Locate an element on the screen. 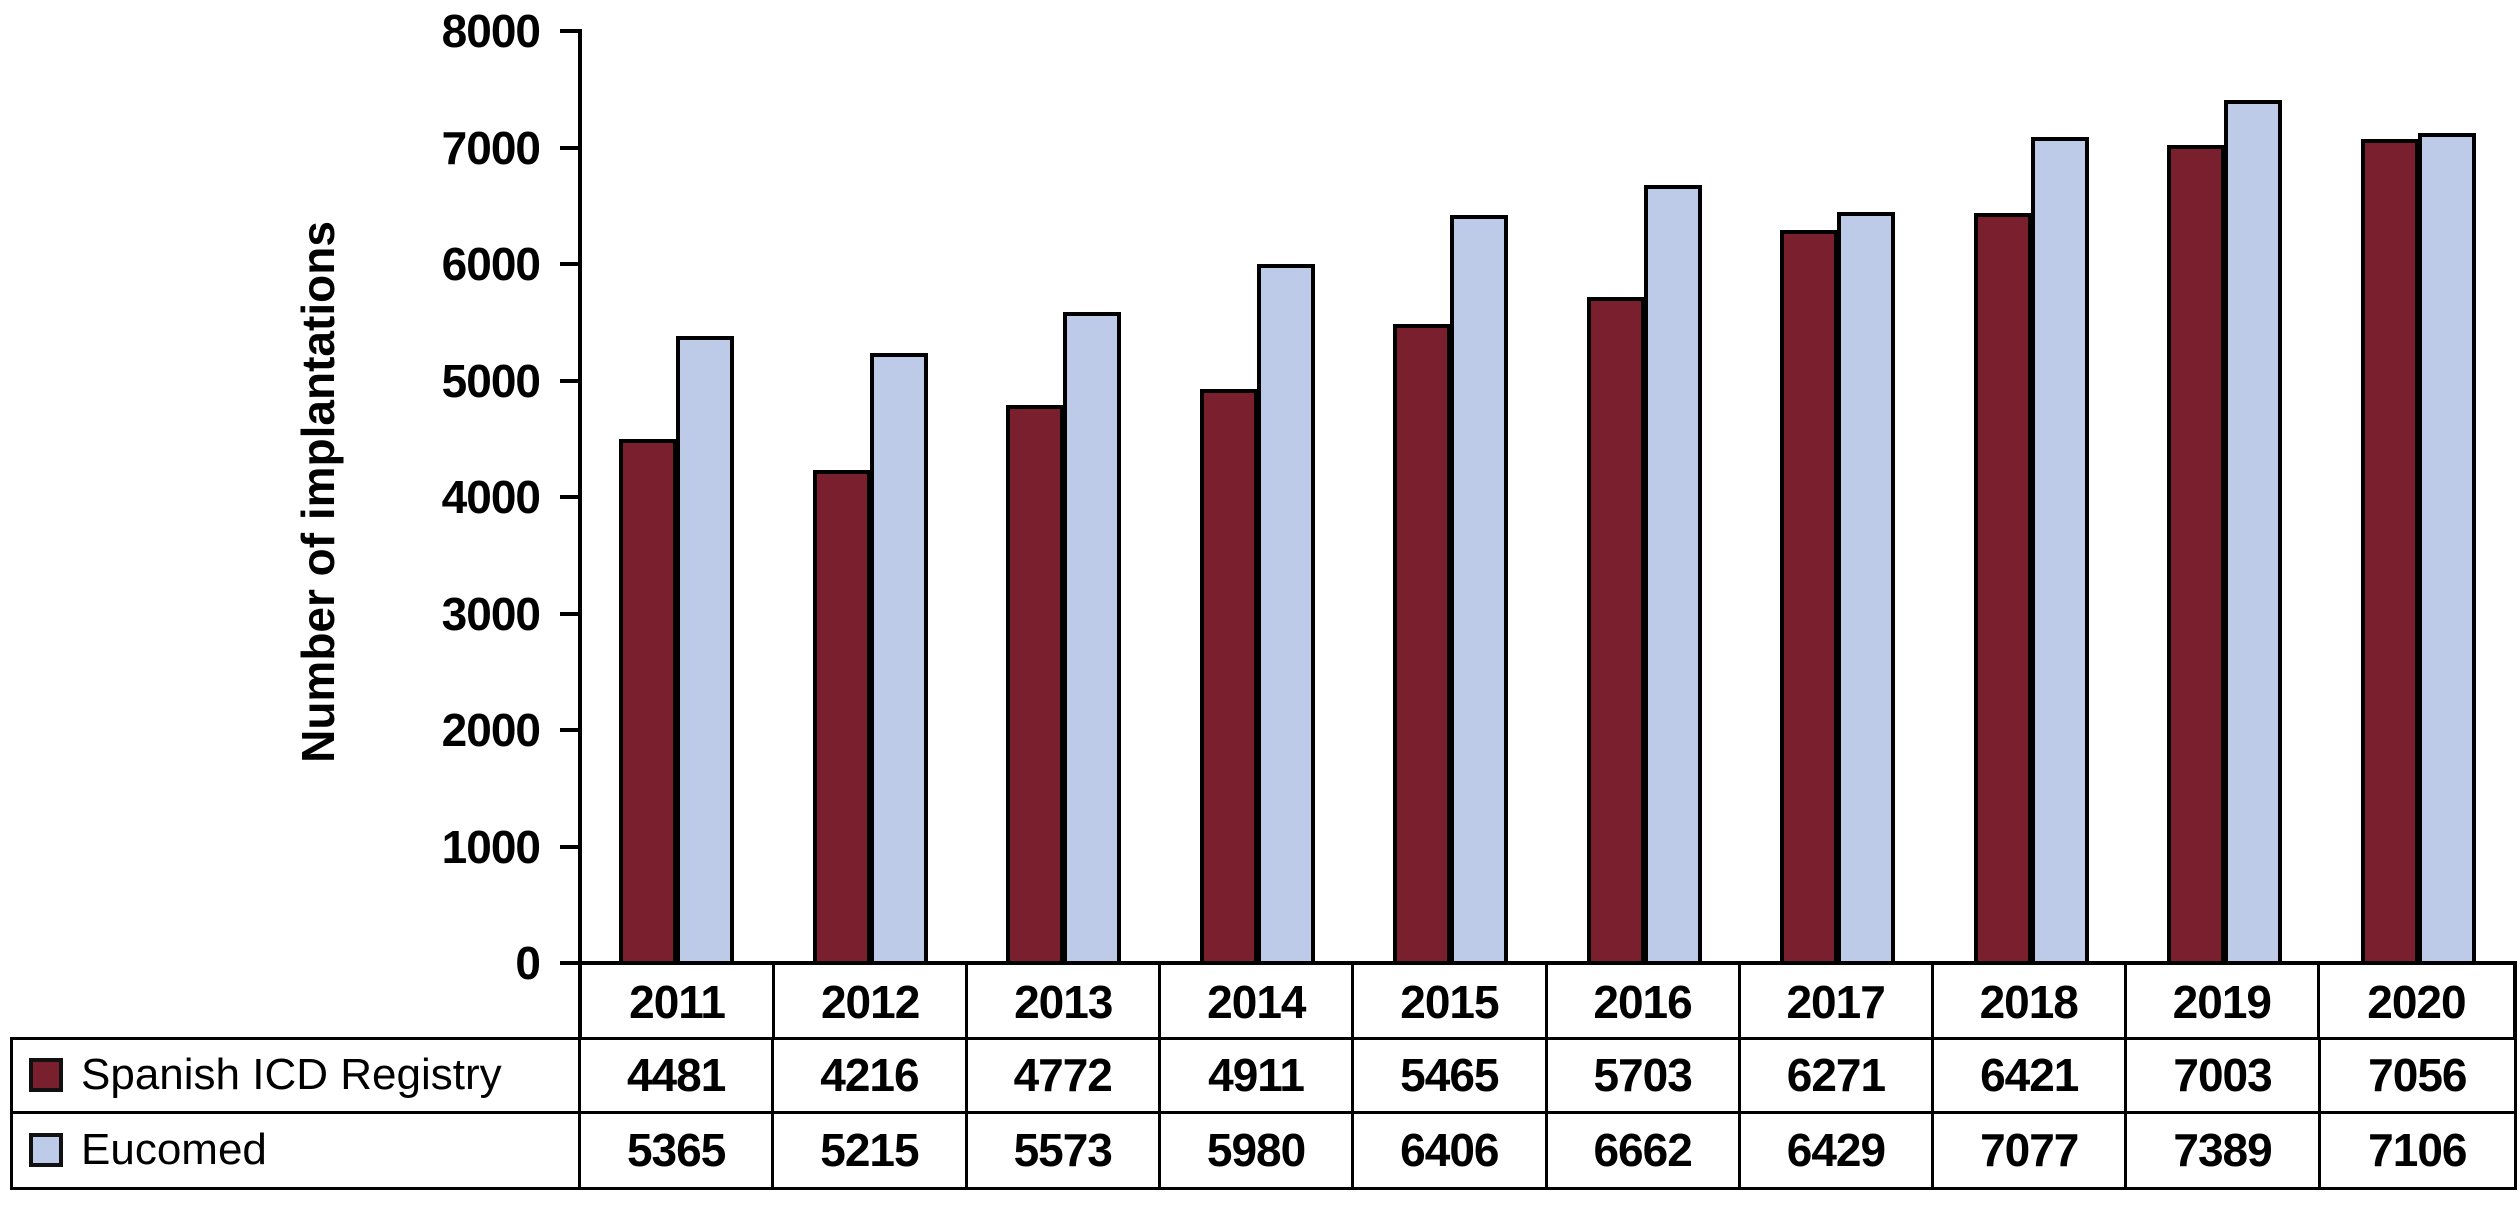  legend-cell-spanish-icd-registry: Spanish ICD Registry is located at coordinates (297, 1077).